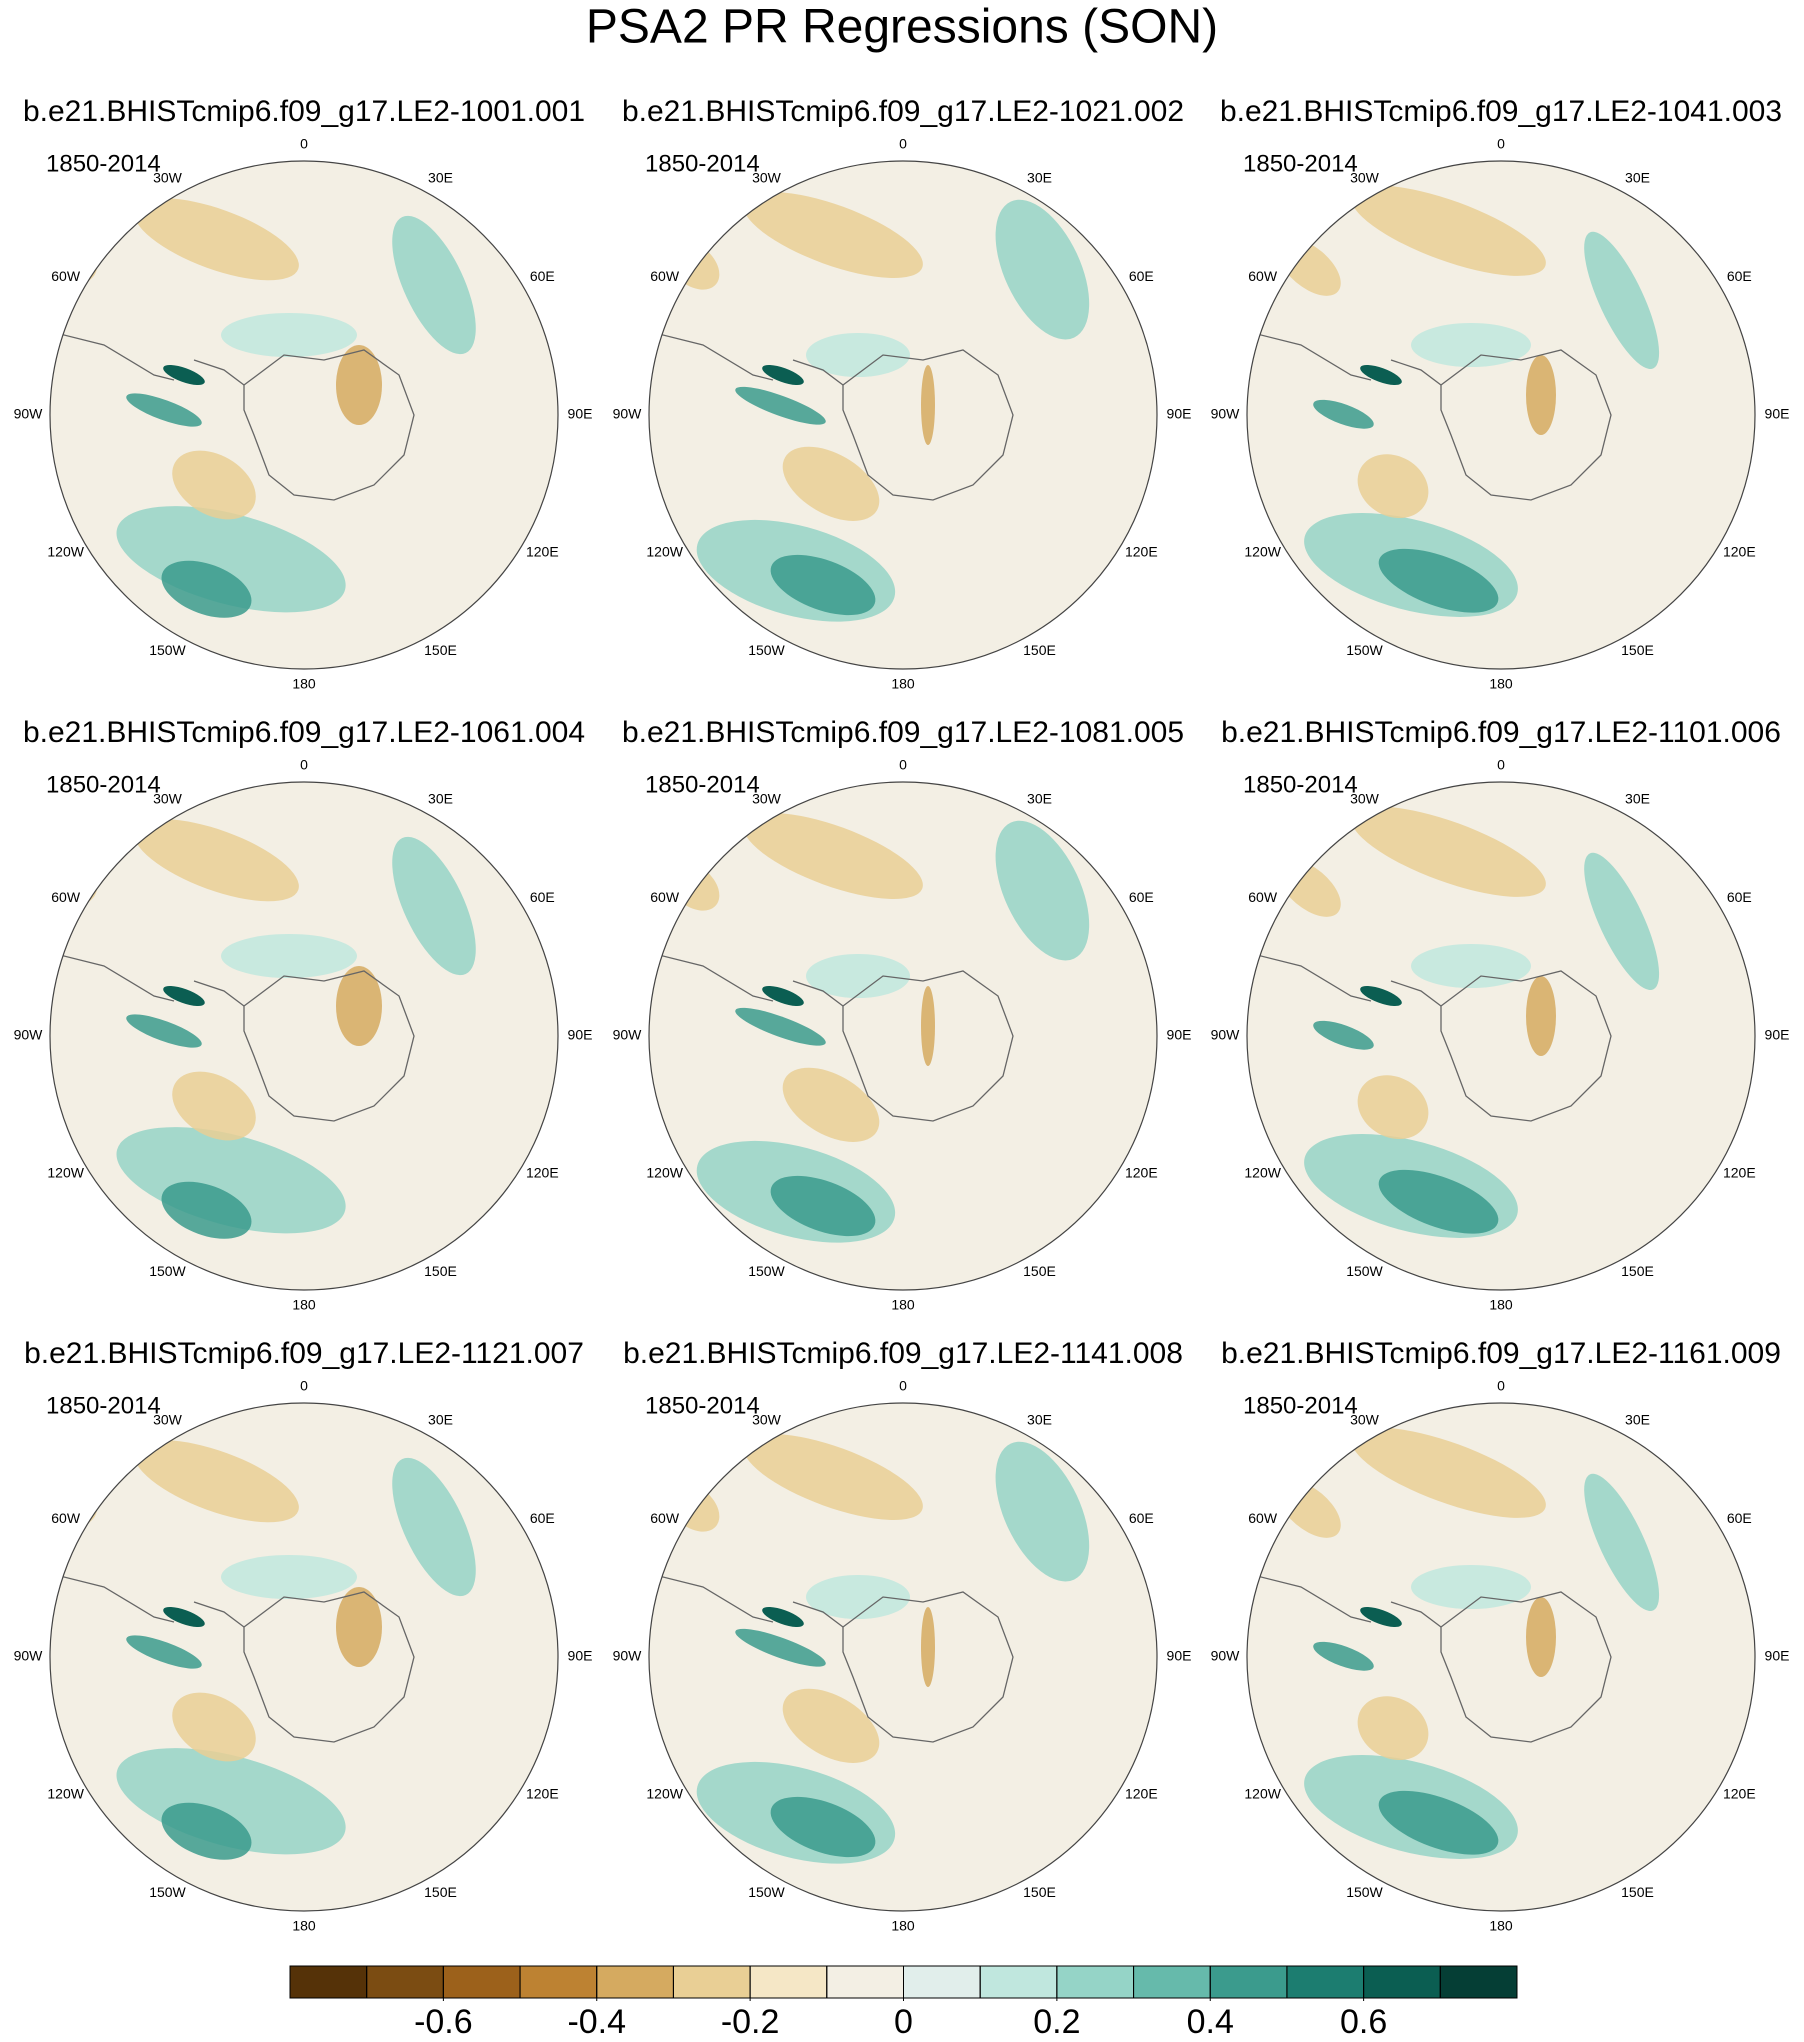 The image size is (1804, 2042). Describe the element at coordinates (443, 2022) in the screenshot. I see `colorbar-tick-label: -0.6` at that location.